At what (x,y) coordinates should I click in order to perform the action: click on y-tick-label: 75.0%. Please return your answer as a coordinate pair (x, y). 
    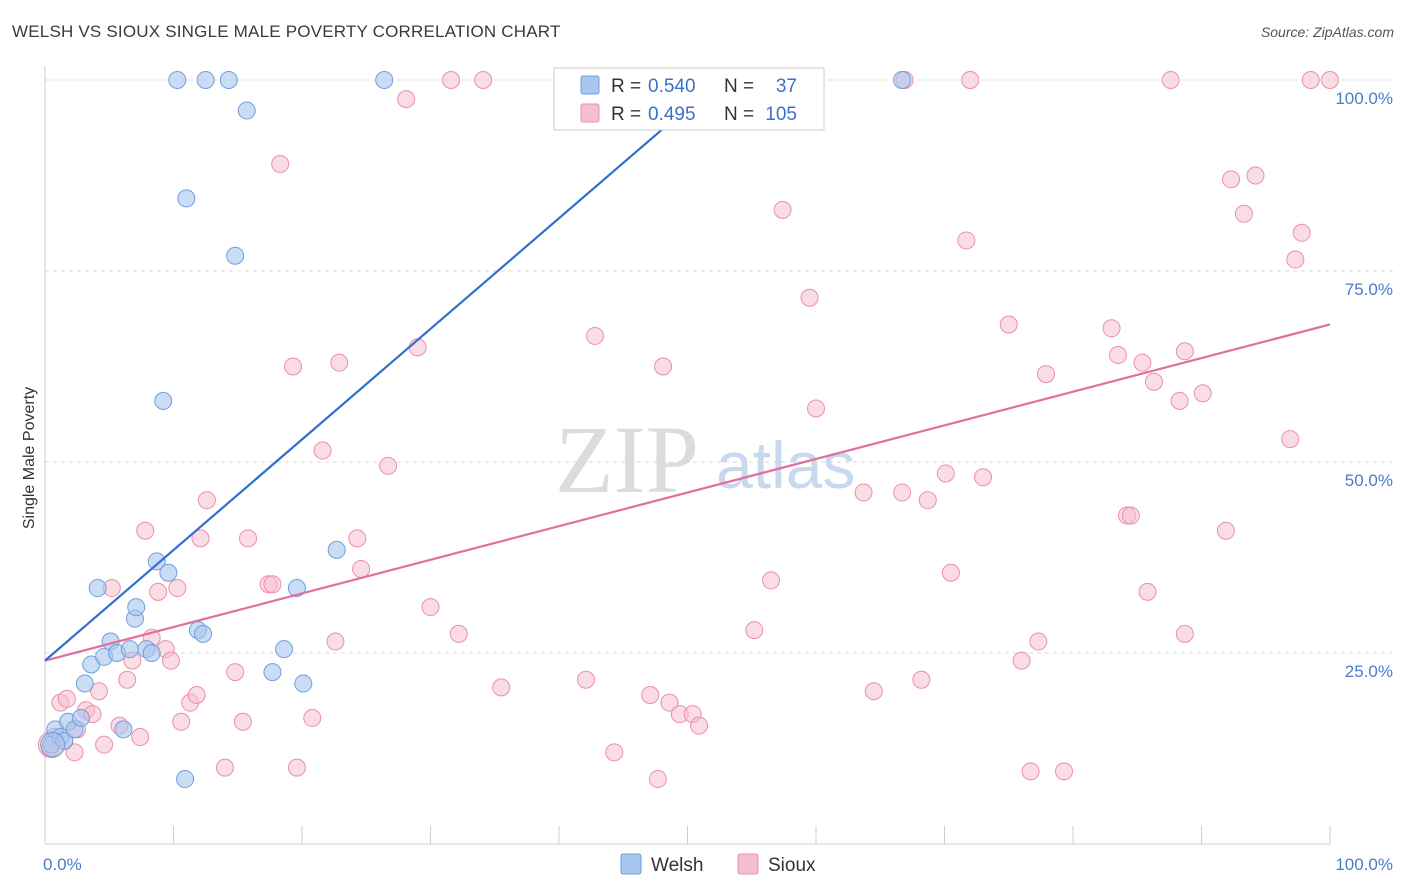
    Looking at the image, I should click on (1369, 289).